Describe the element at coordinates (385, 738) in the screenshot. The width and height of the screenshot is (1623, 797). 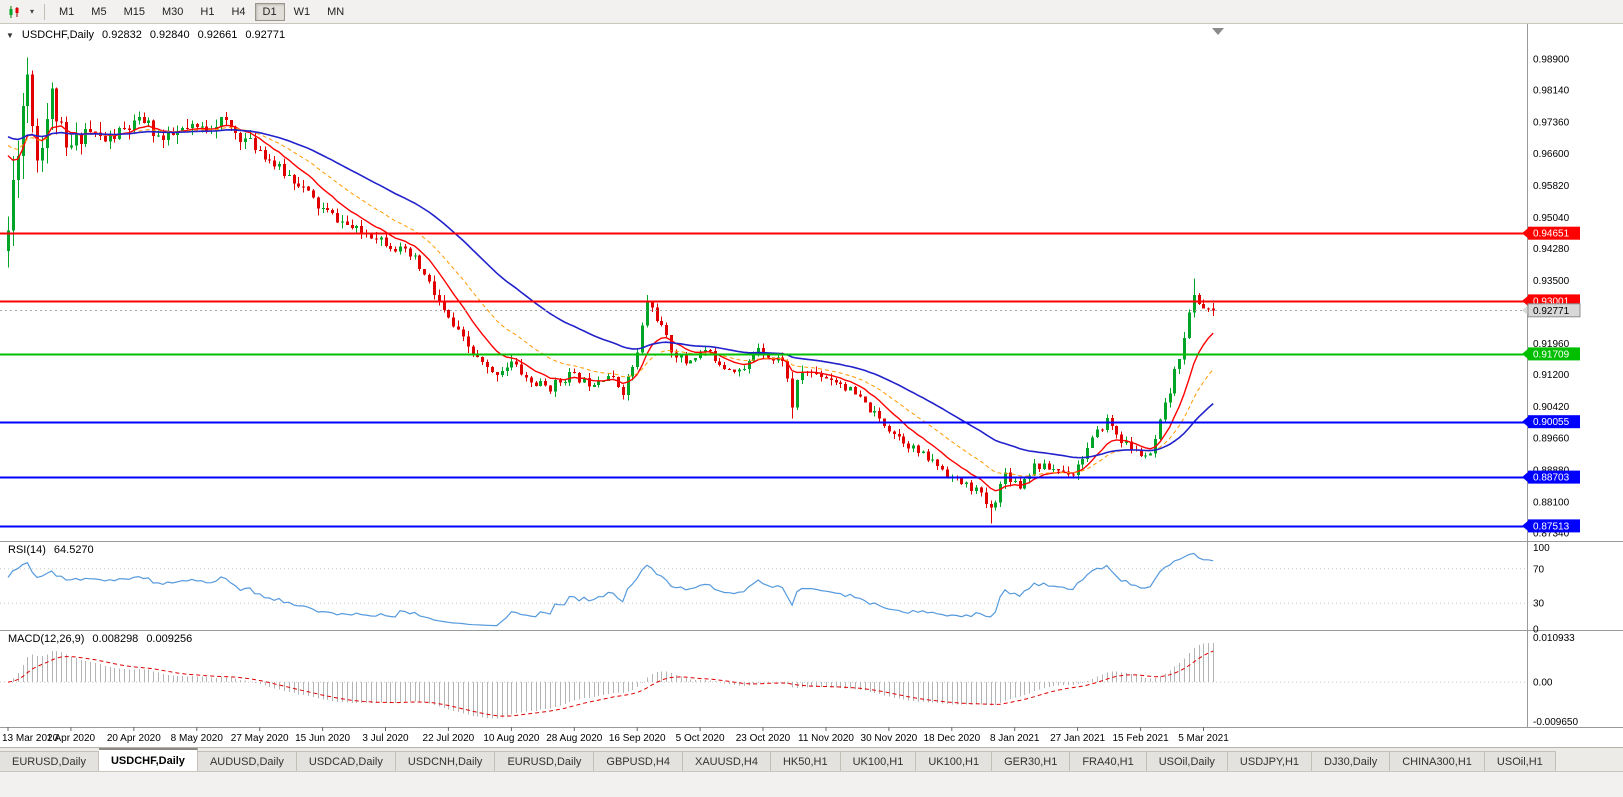
I see `date-label: 3 Jul 2020` at that location.